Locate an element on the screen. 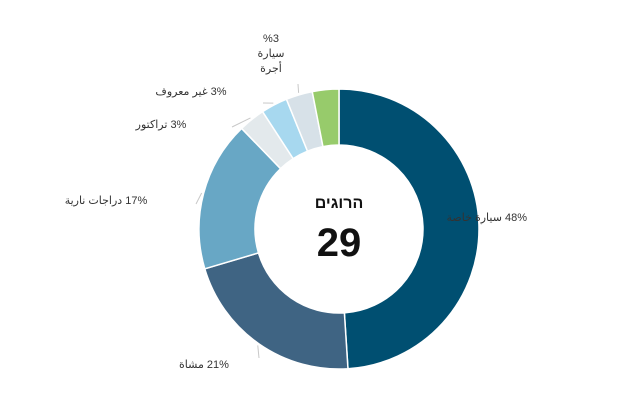 The height and width of the screenshot is (410, 642). slice-label-2: 17% دراجات نارية is located at coordinates (106, 201).